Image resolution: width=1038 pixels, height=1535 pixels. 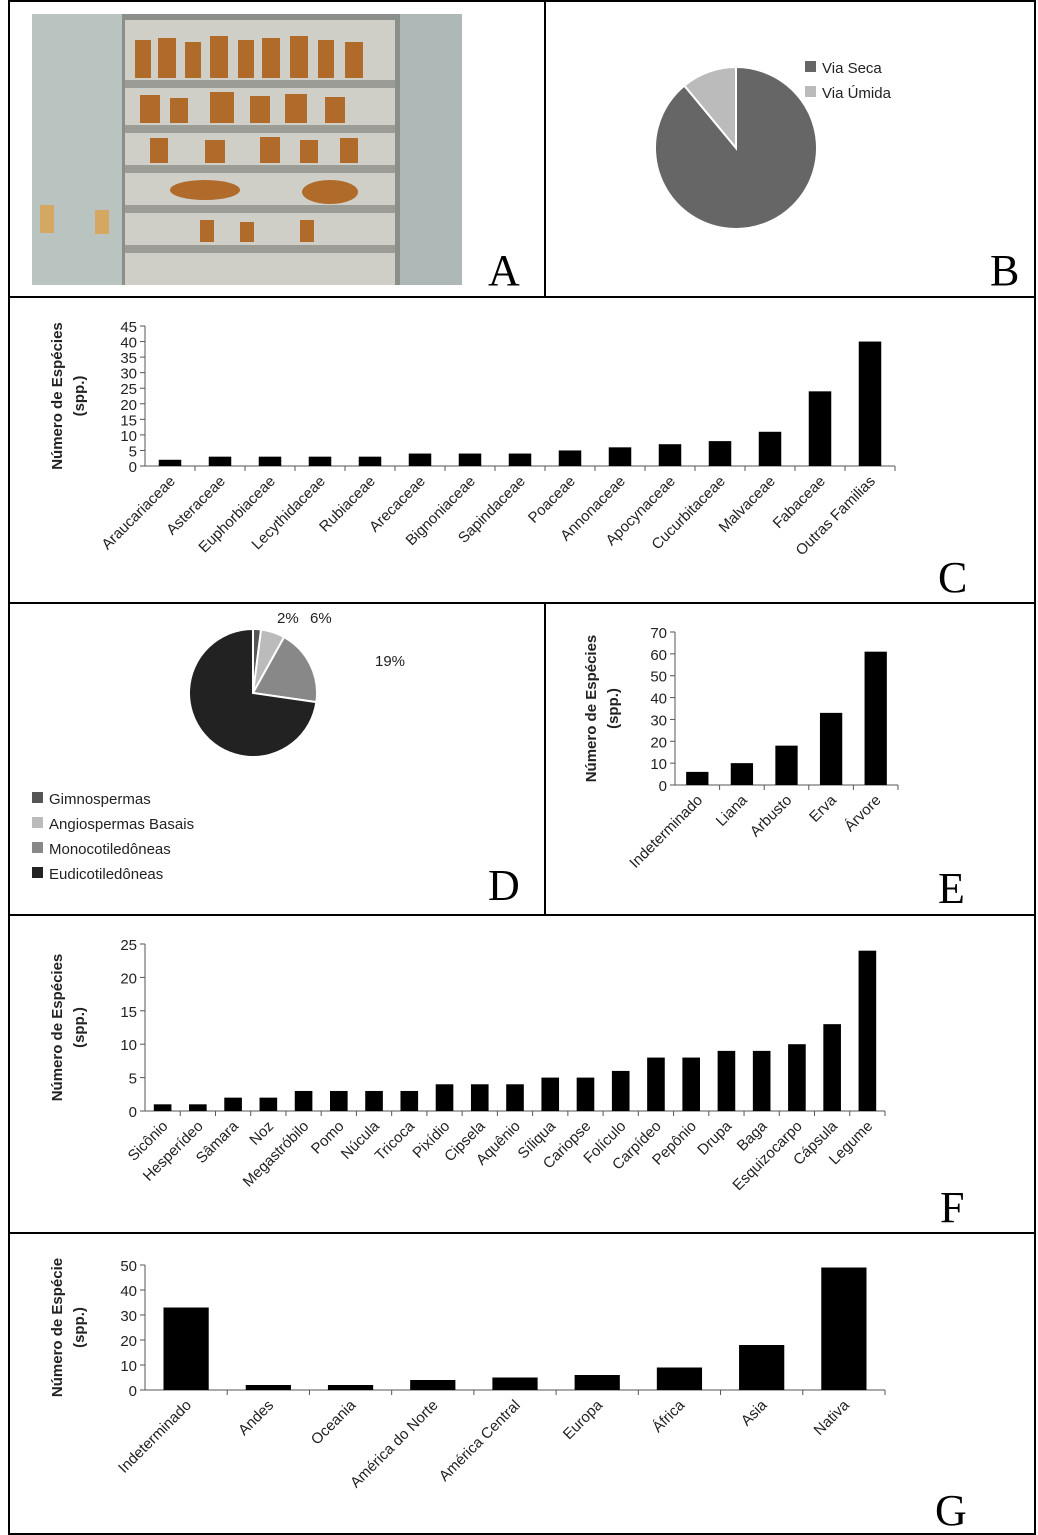 What do you see at coordinates (288, 618) in the screenshot?
I see `data-label: 2%` at bounding box center [288, 618].